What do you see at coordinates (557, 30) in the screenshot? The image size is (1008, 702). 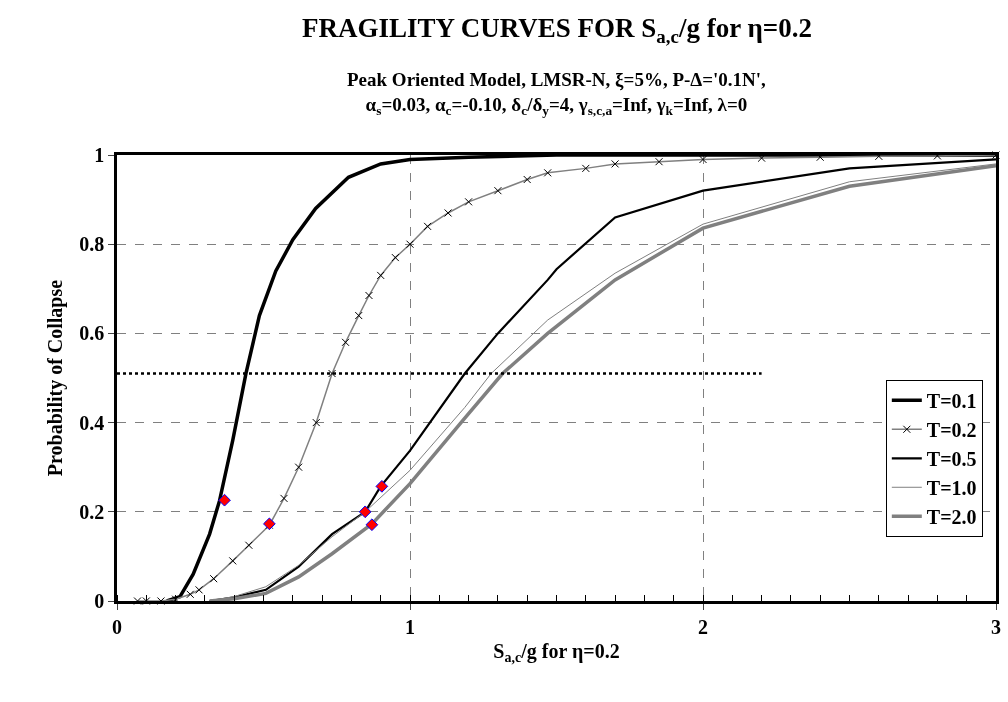 I see `chart-title: FRAGILITY CURVES FOR S$_{a,c}$/g for η=0.2` at bounding box center [557, 30].